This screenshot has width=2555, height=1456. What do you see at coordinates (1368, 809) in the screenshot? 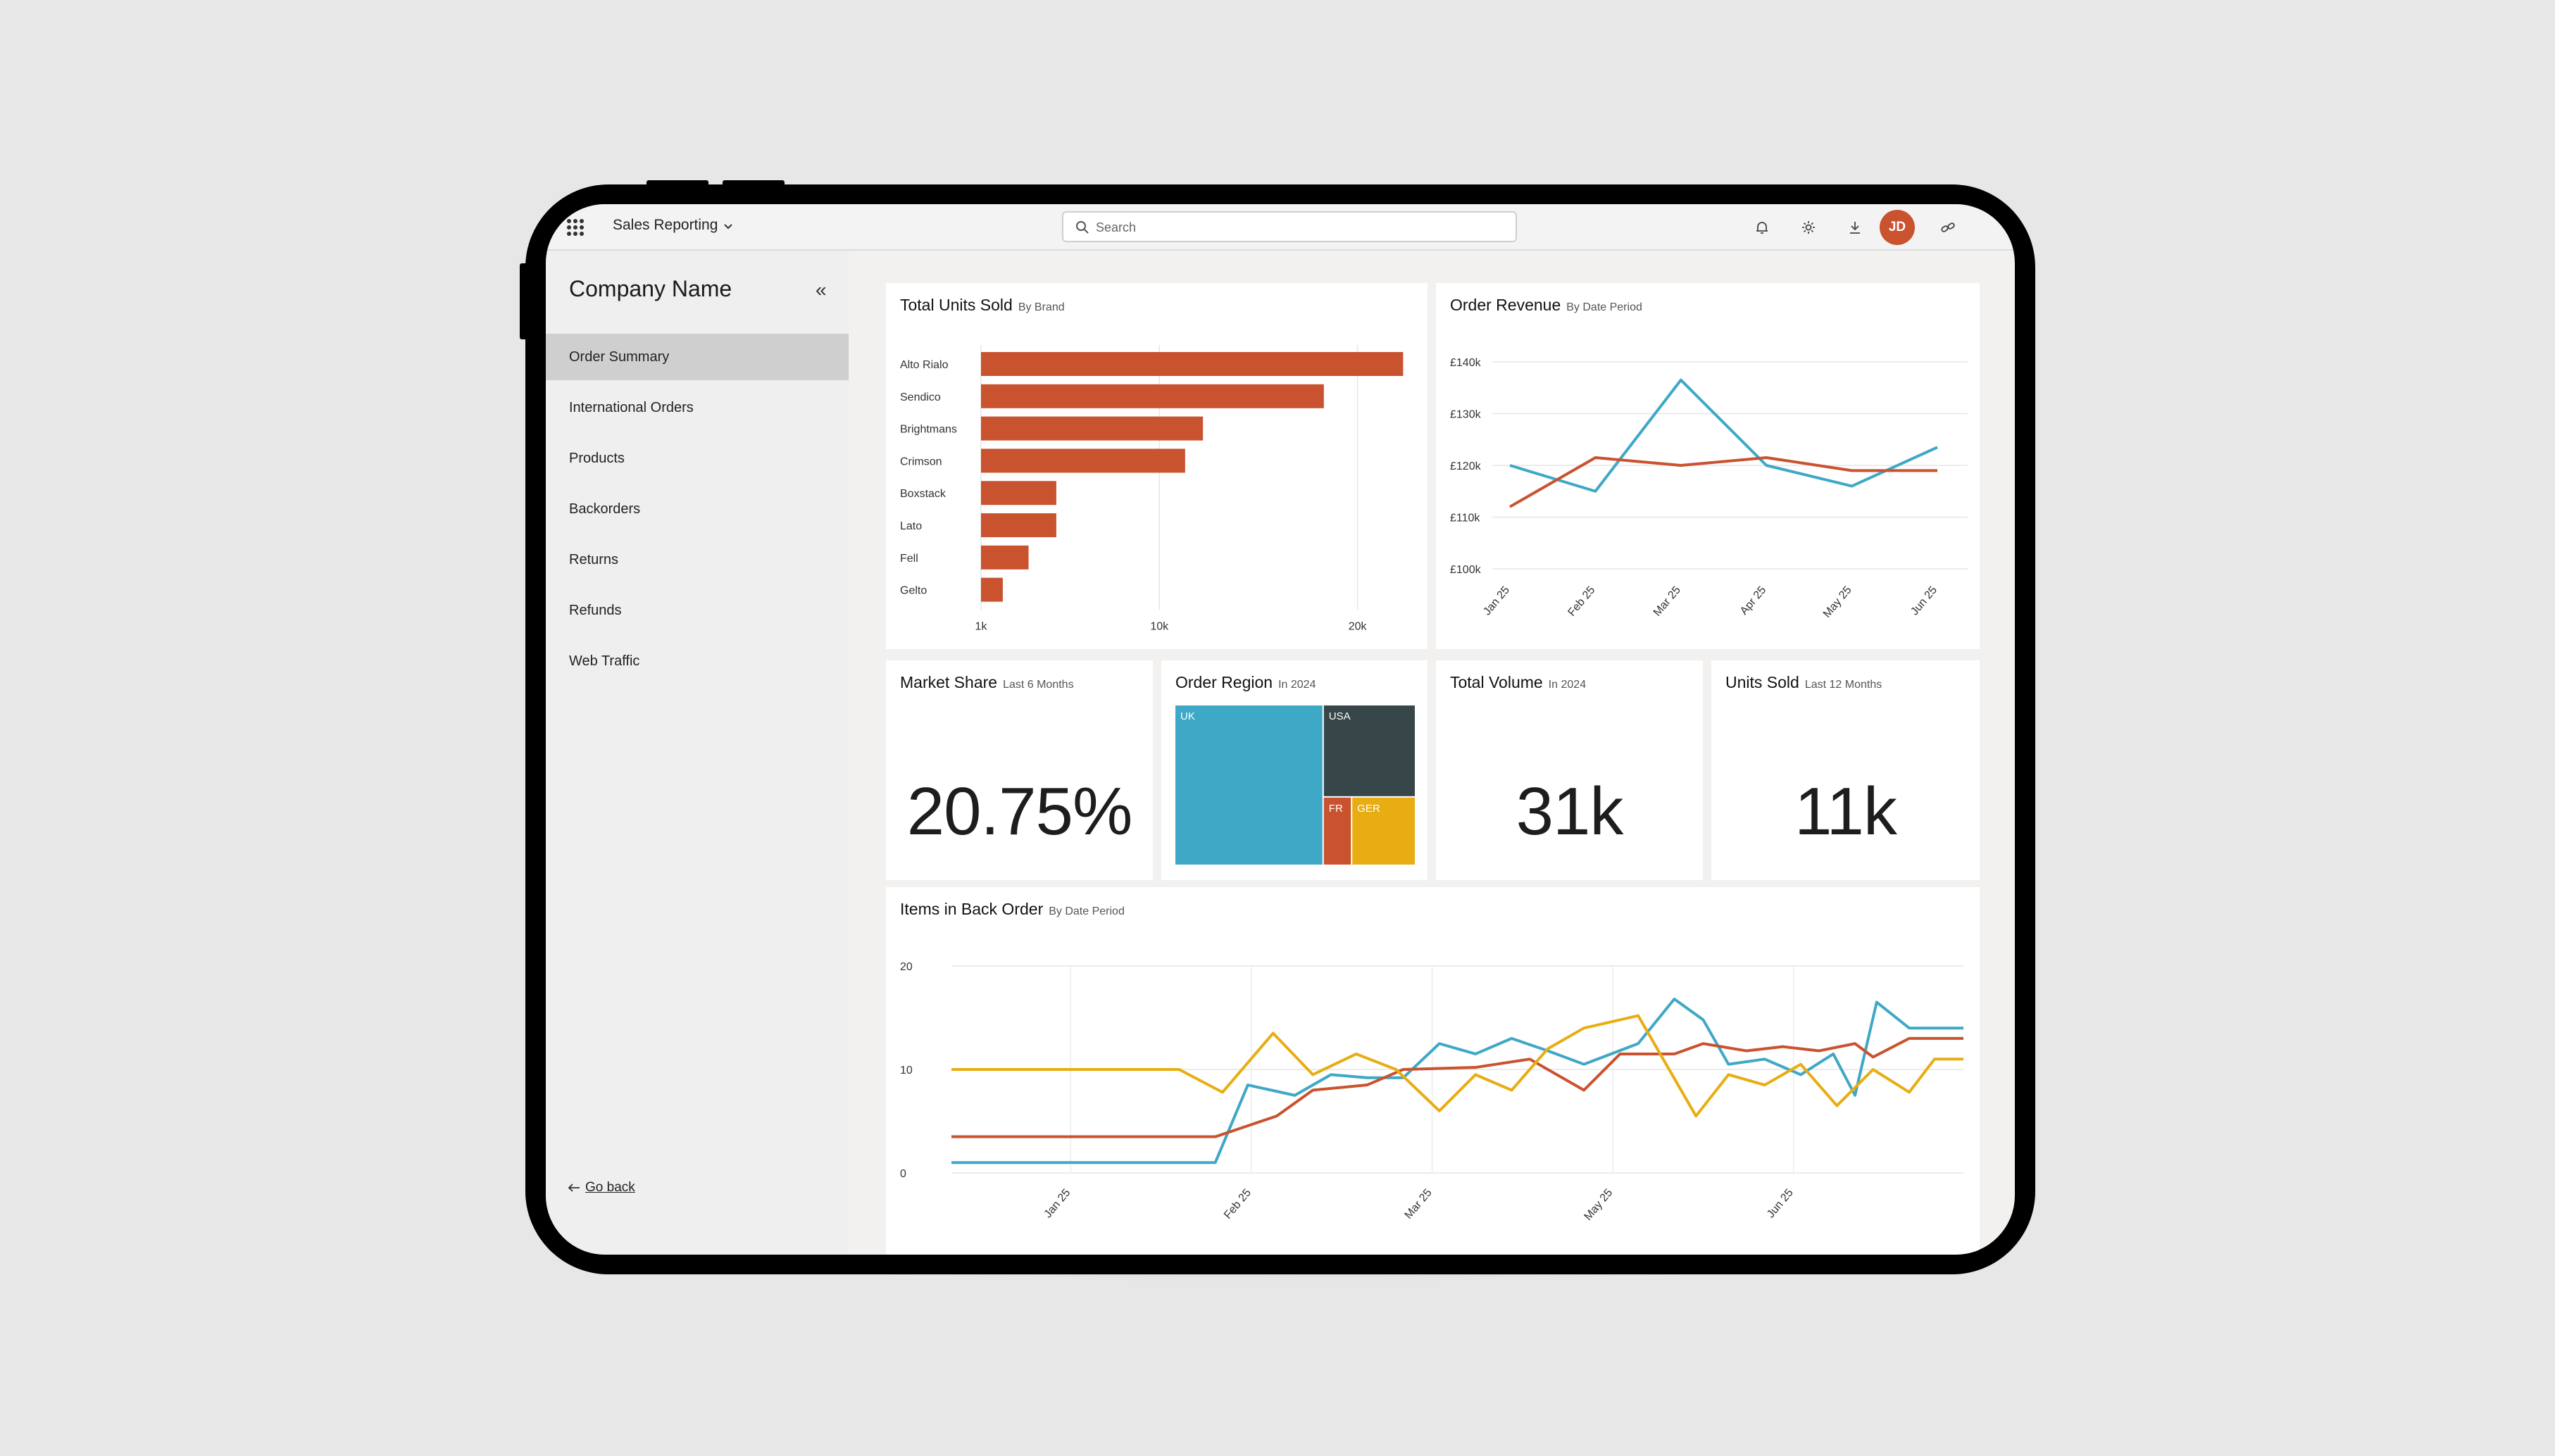
I see `treemap-label: GER` at bounding box center [1368, 809].